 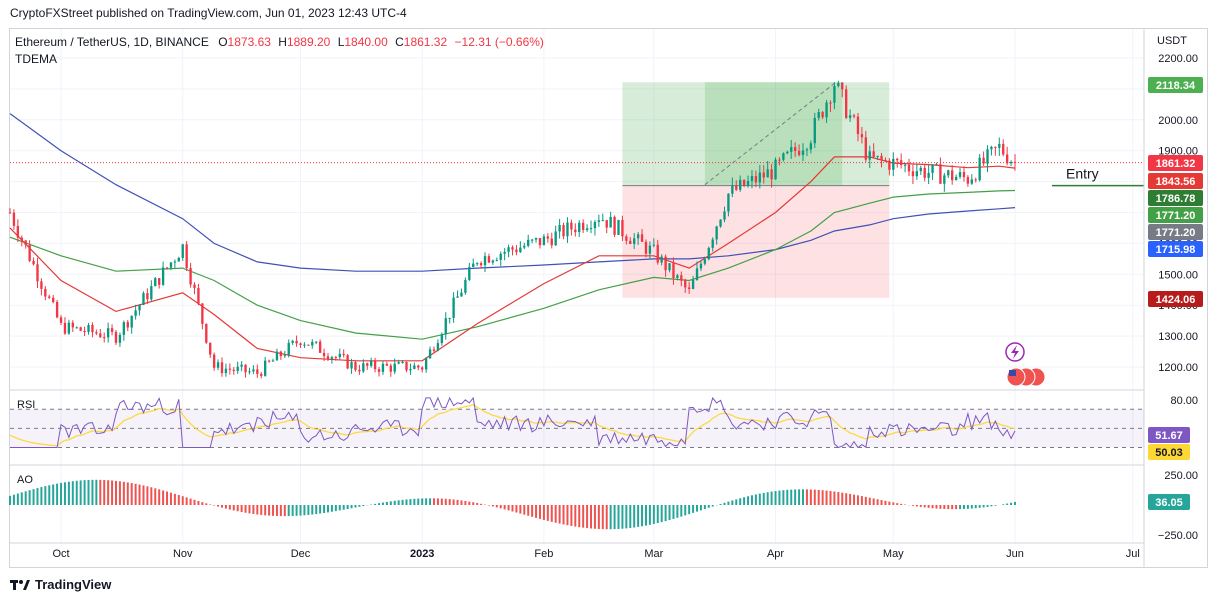 I want to click on event-icons, so click(x=1025, y=364).